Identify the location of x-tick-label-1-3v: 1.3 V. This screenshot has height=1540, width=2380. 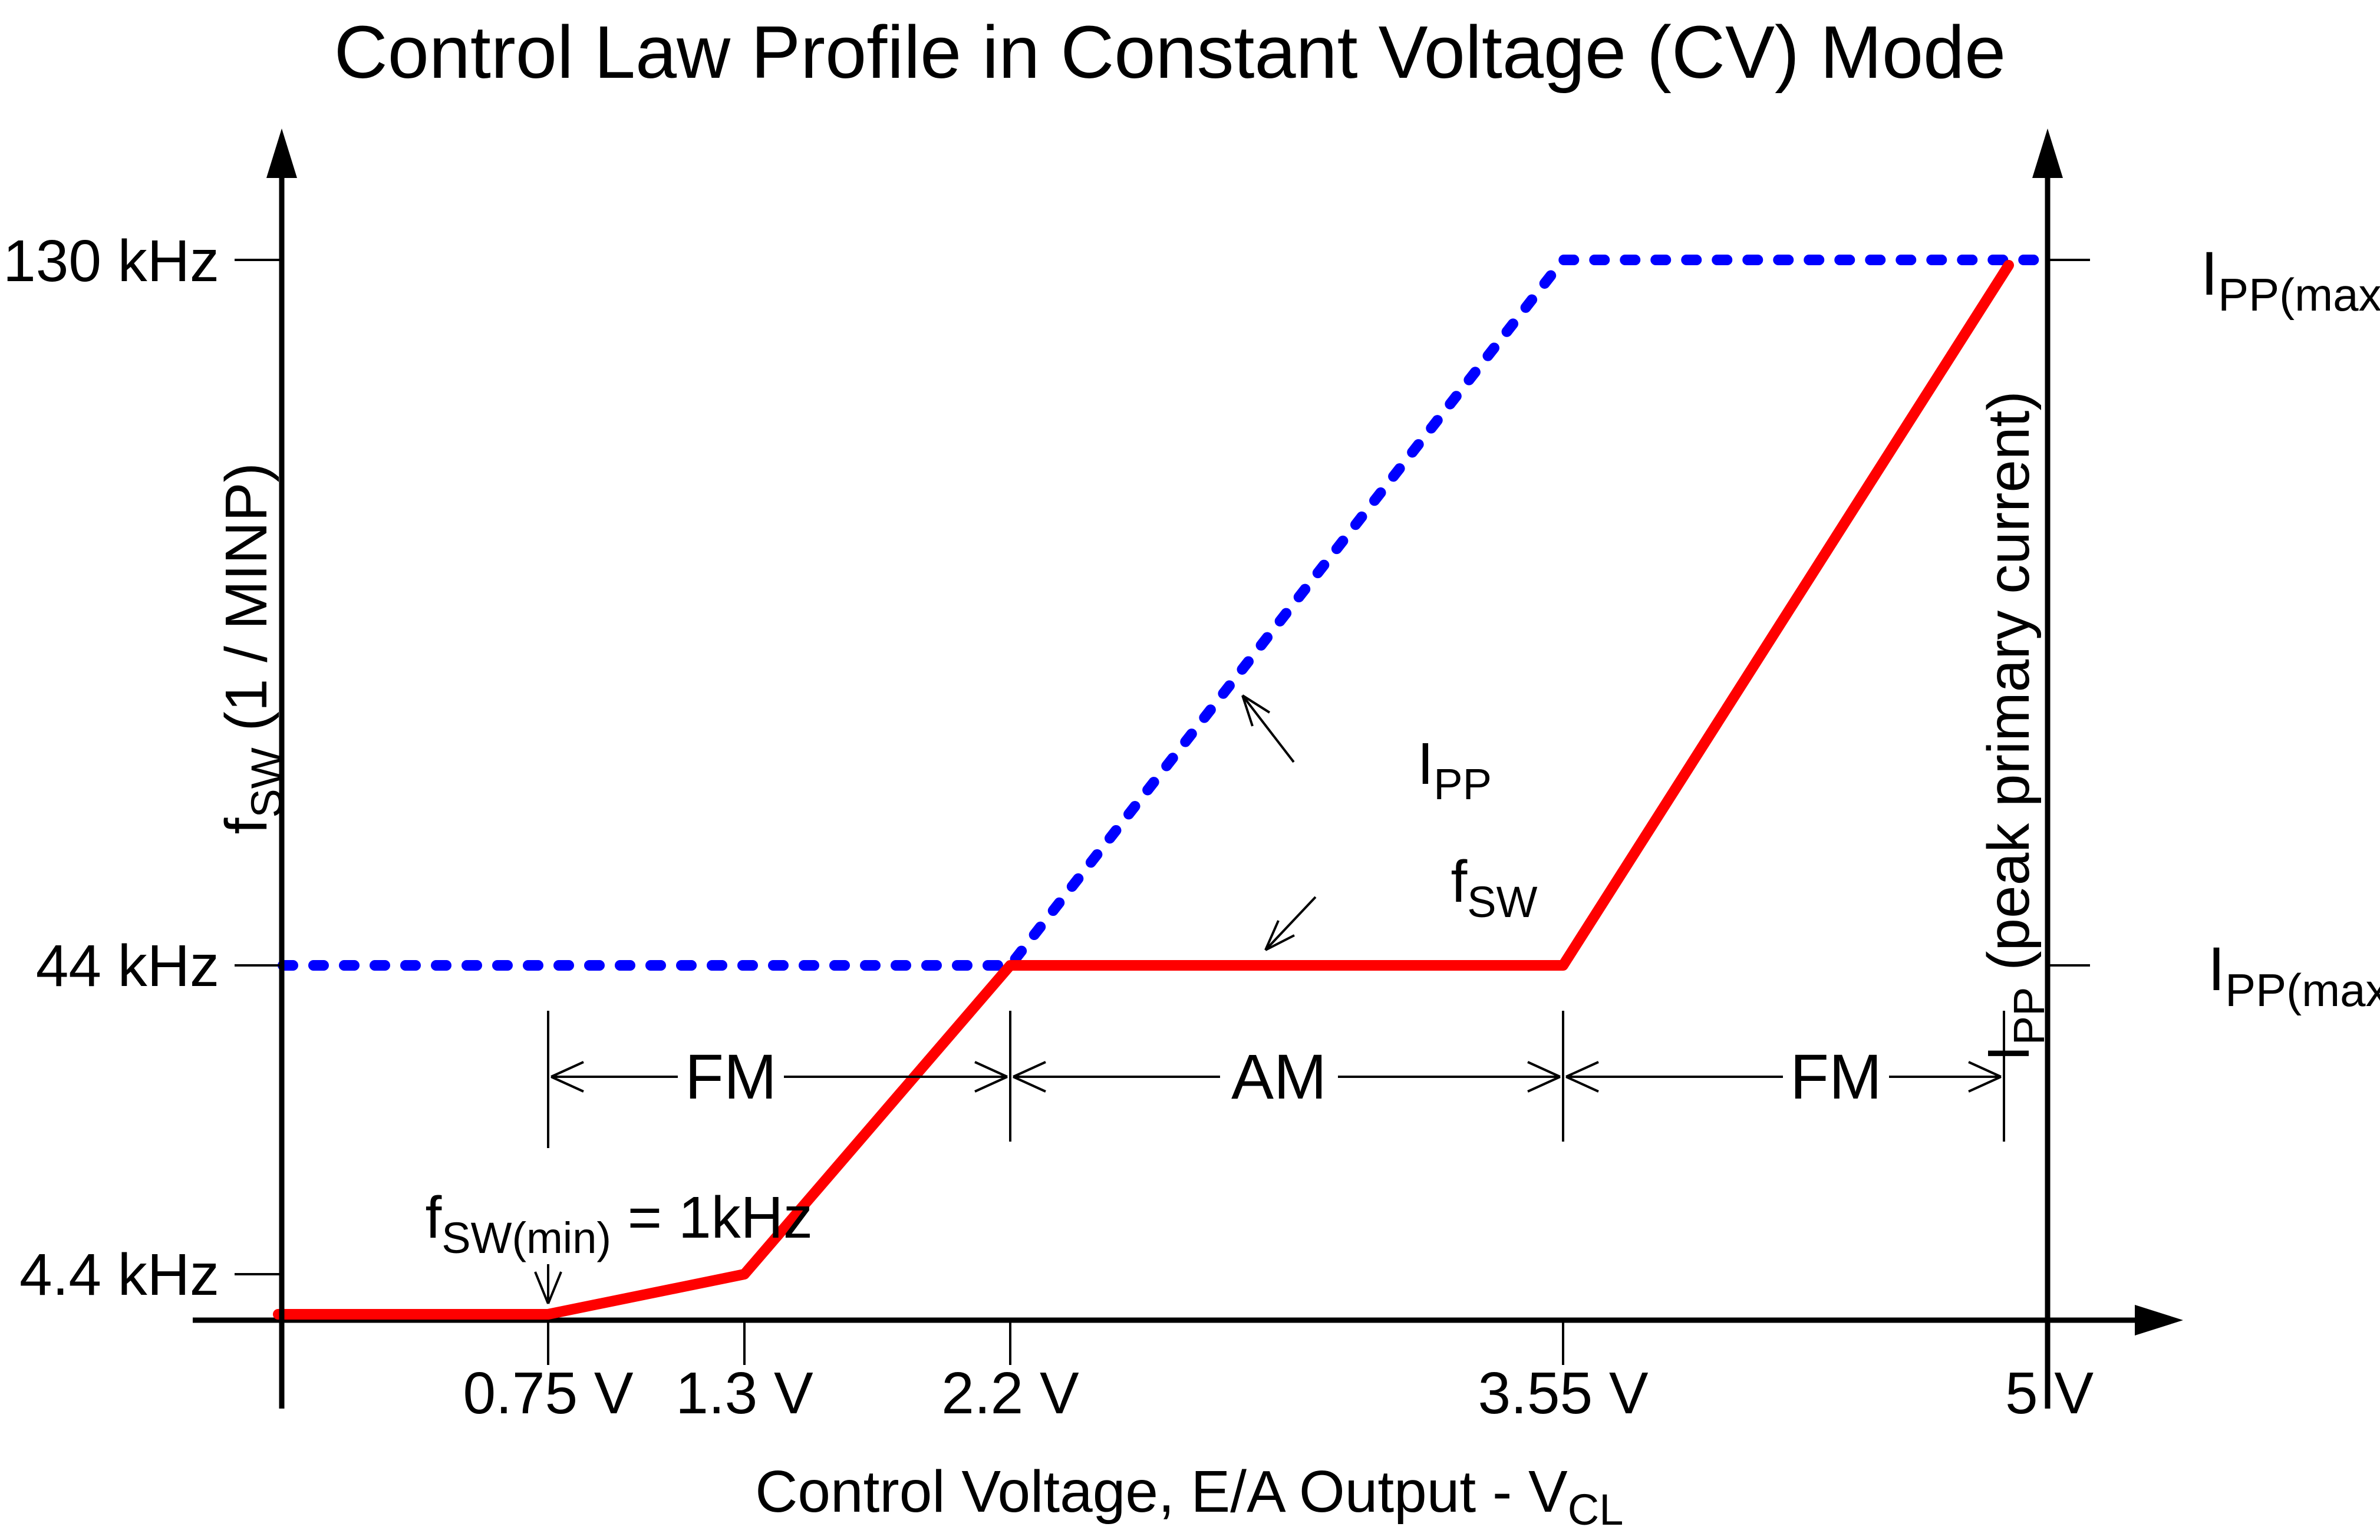
(744, 1393).